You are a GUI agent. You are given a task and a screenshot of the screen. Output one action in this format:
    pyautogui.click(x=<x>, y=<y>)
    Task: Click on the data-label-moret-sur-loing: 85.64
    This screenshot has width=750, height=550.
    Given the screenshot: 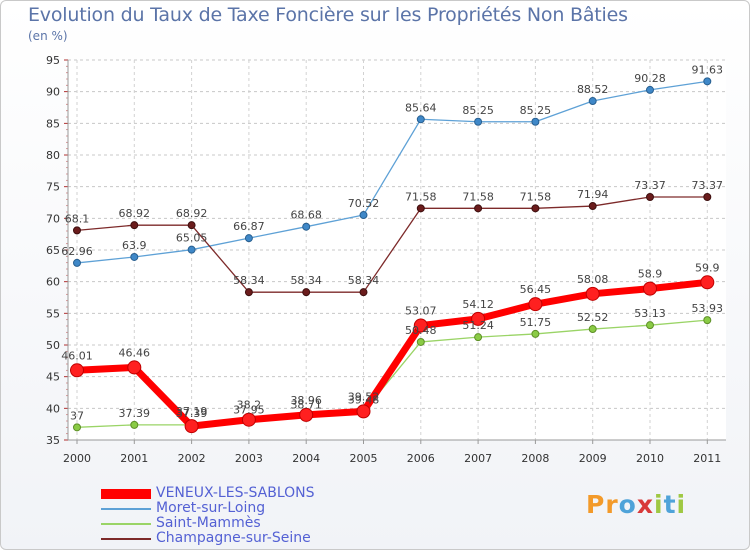 What is the action you would take?
    pyautogui.click(x=421, y=107)
    